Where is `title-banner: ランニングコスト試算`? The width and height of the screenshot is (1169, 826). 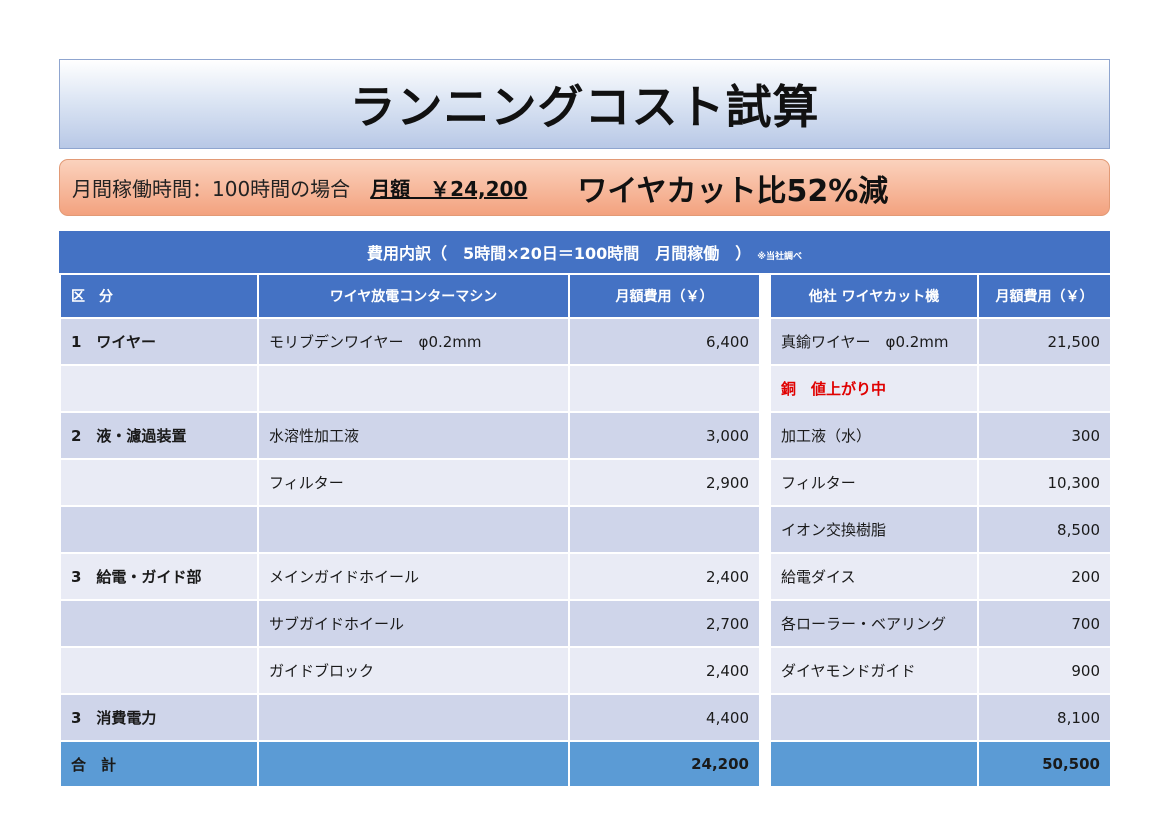 title-banner: ランニングコスト試算 is located at coordinates (584, 104).